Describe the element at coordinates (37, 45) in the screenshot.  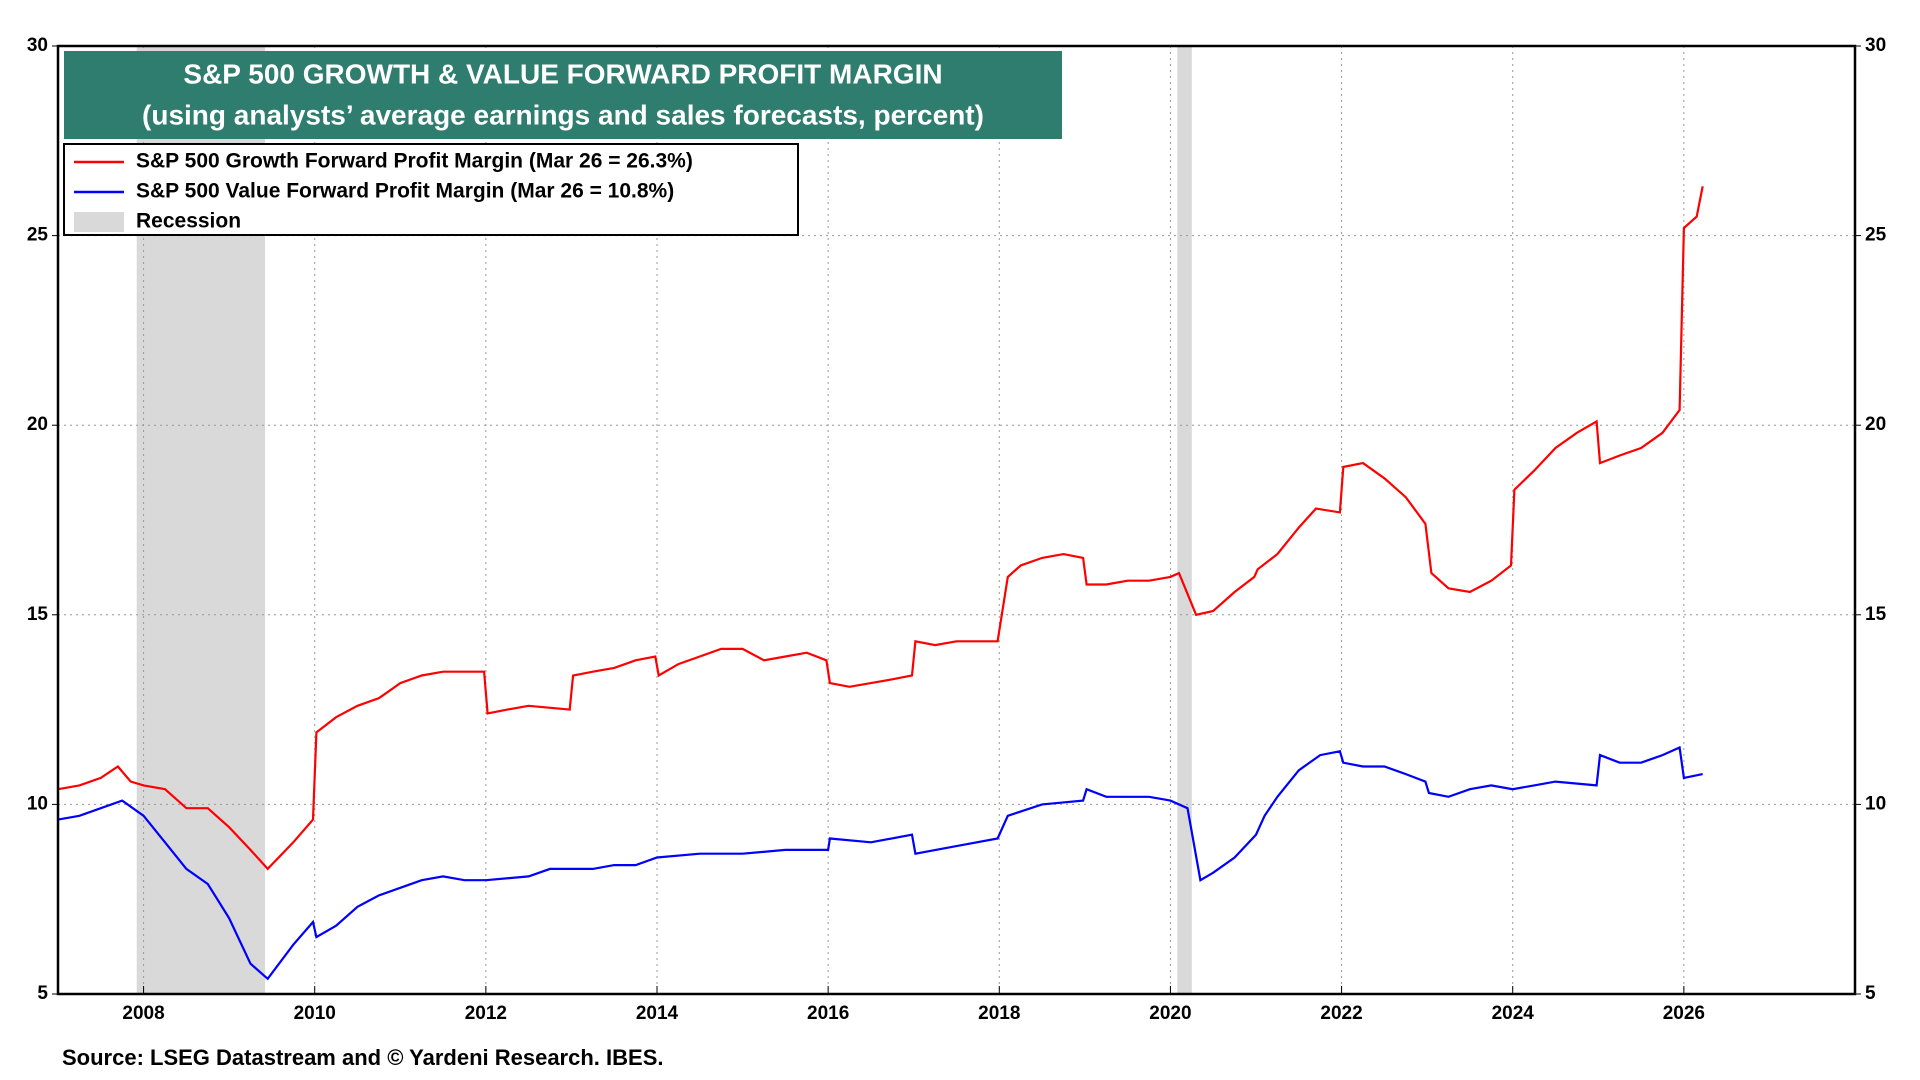
I see `y-tick-label: 30` at that location.